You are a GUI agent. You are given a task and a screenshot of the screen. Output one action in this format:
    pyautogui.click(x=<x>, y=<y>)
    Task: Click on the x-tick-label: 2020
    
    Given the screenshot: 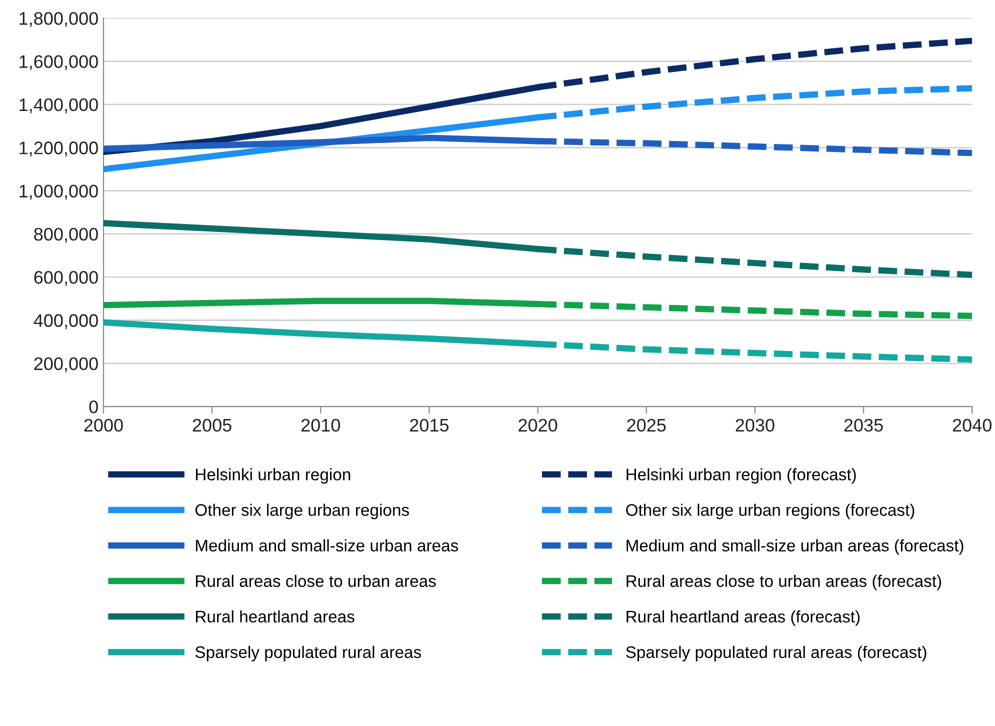 What is the action you would take?
    pyautogui.click(x=538, y=425)
    